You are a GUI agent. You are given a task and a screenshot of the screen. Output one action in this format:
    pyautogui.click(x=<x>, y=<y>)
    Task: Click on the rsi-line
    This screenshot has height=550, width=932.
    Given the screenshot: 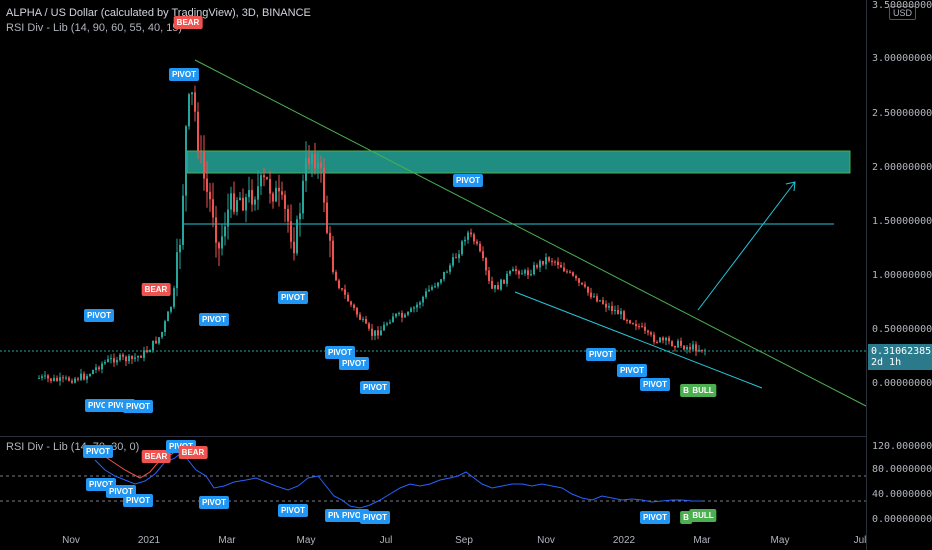 What is the action you would take?
    pyautogui.click(x=398, y=480)
    